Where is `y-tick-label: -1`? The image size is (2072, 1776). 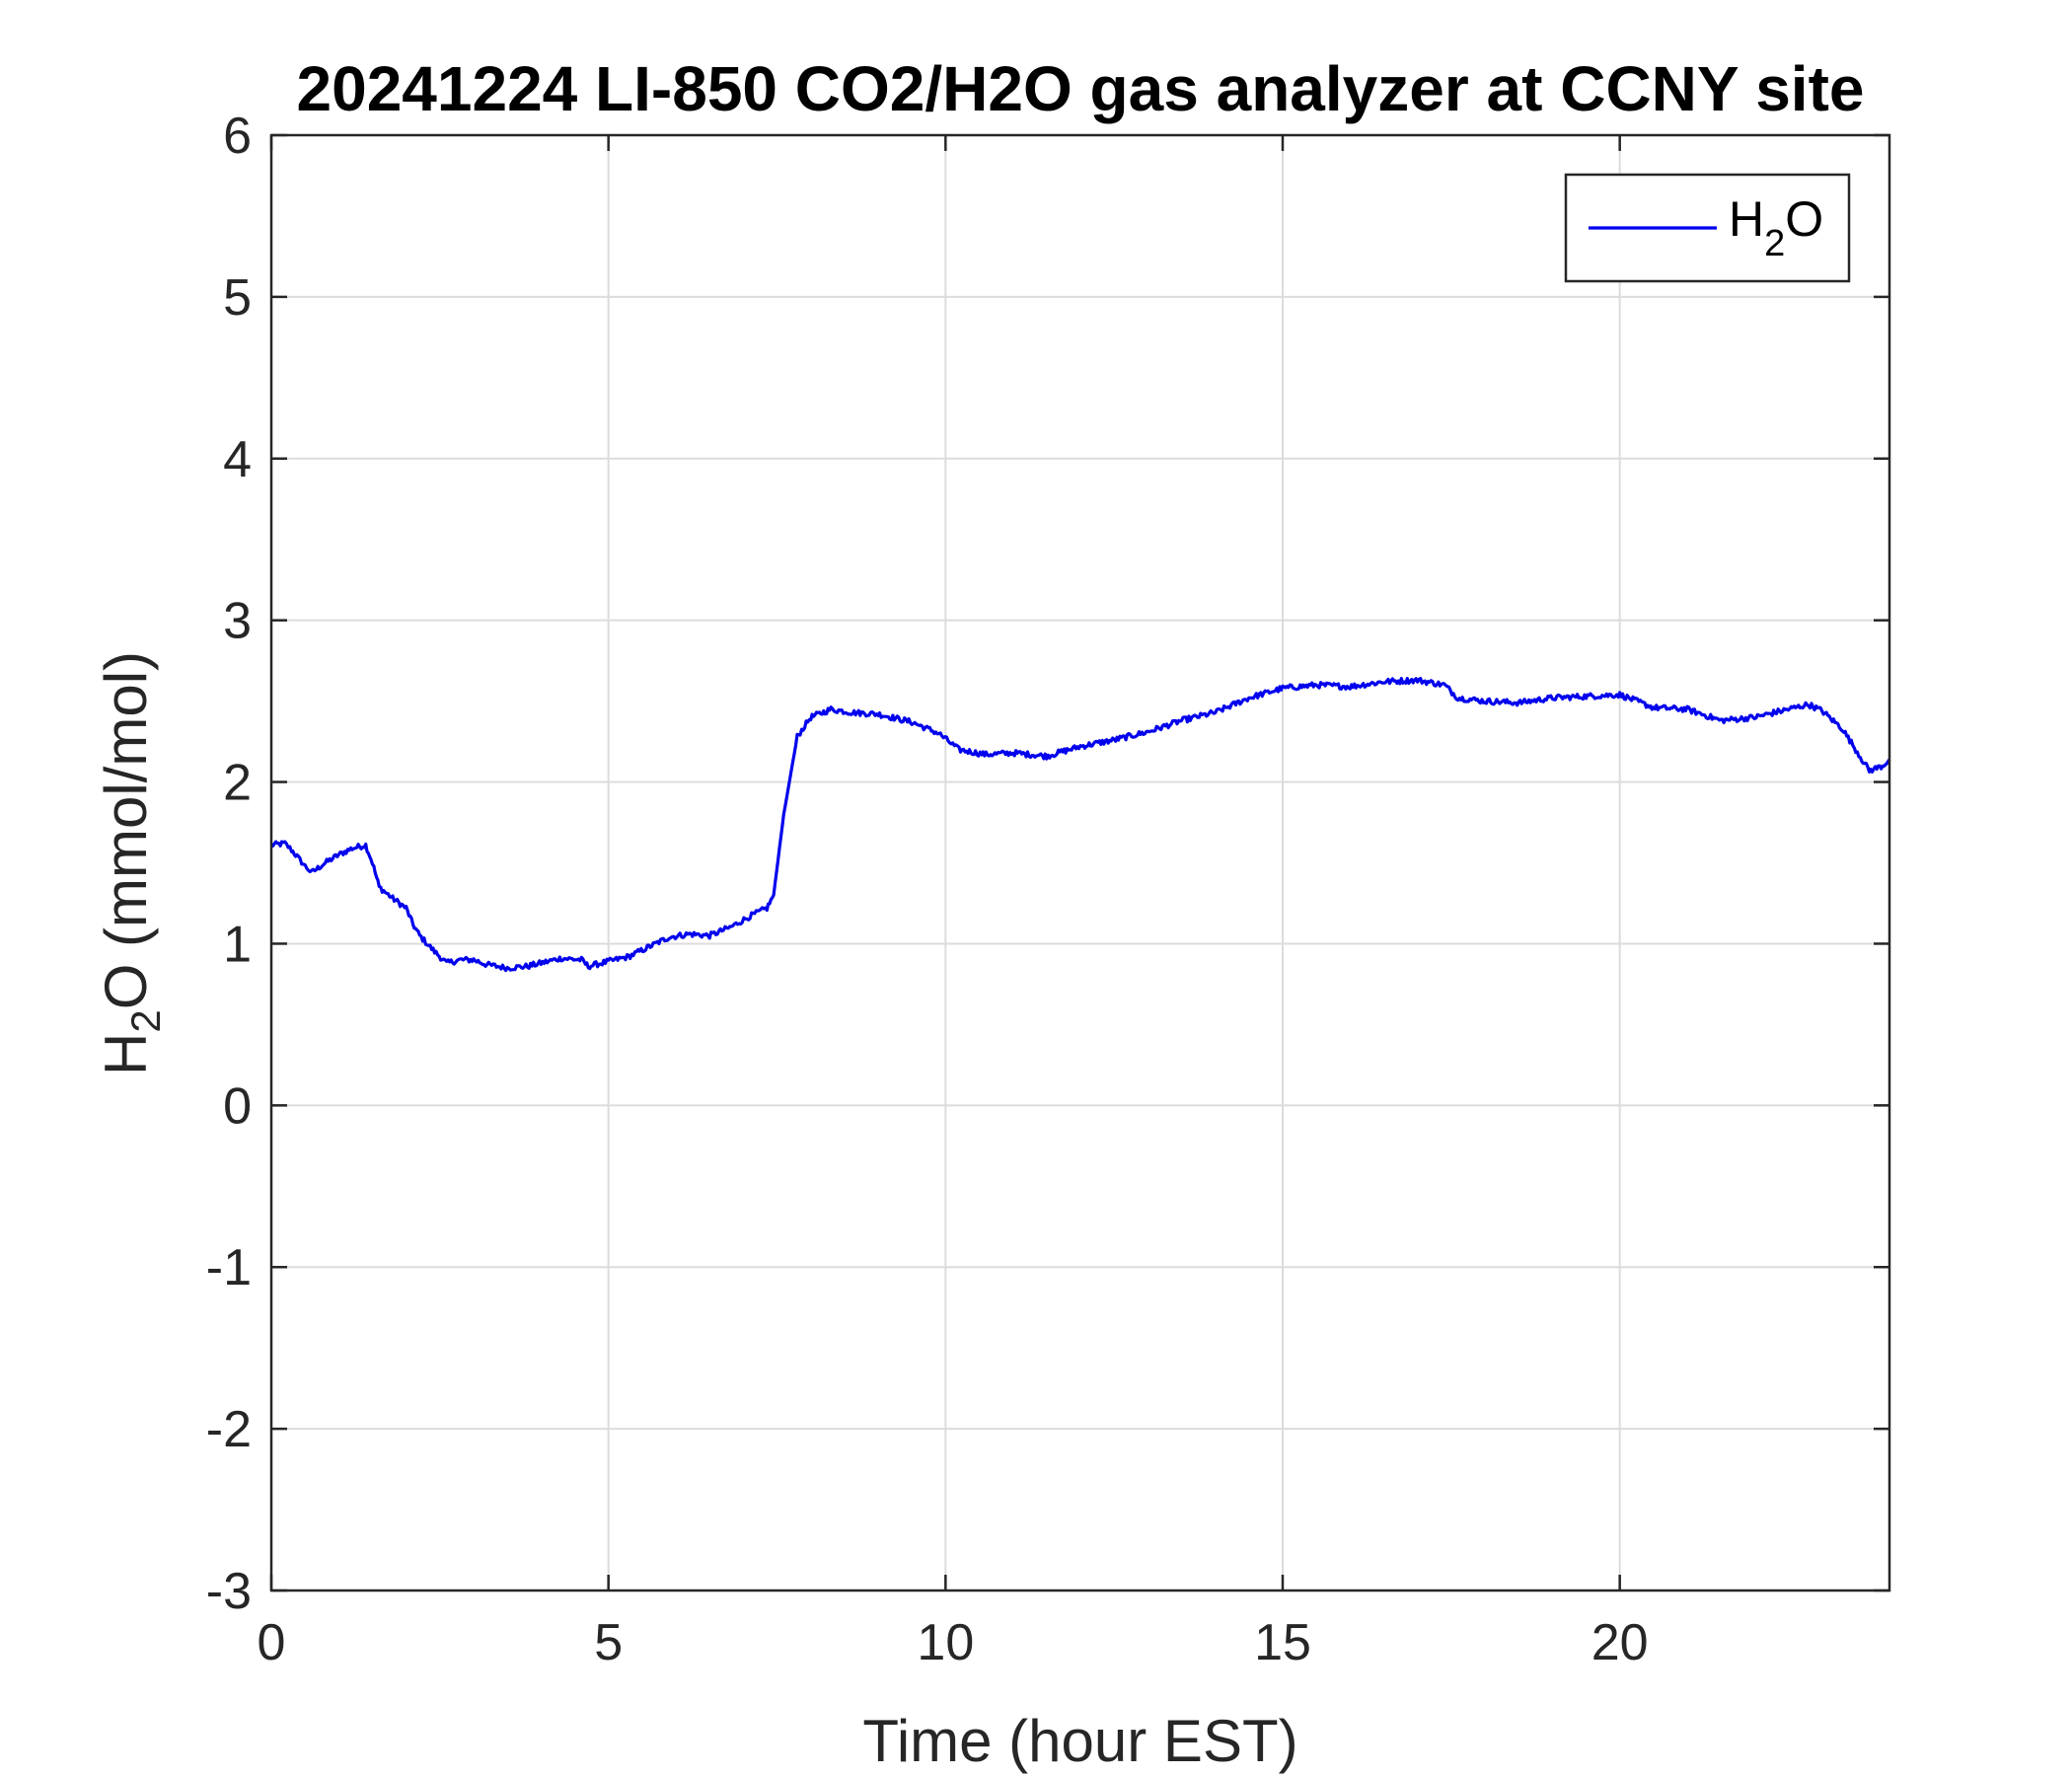 y-tick-label: -1 is located at coordinates (229, 1268).